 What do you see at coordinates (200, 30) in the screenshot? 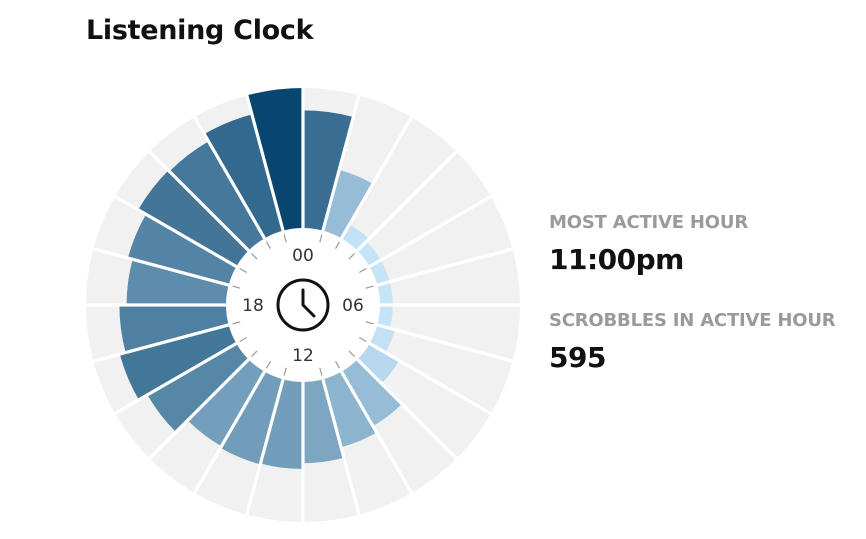
I see `page-title: Listening Clock` at bounding box center [200, 30].